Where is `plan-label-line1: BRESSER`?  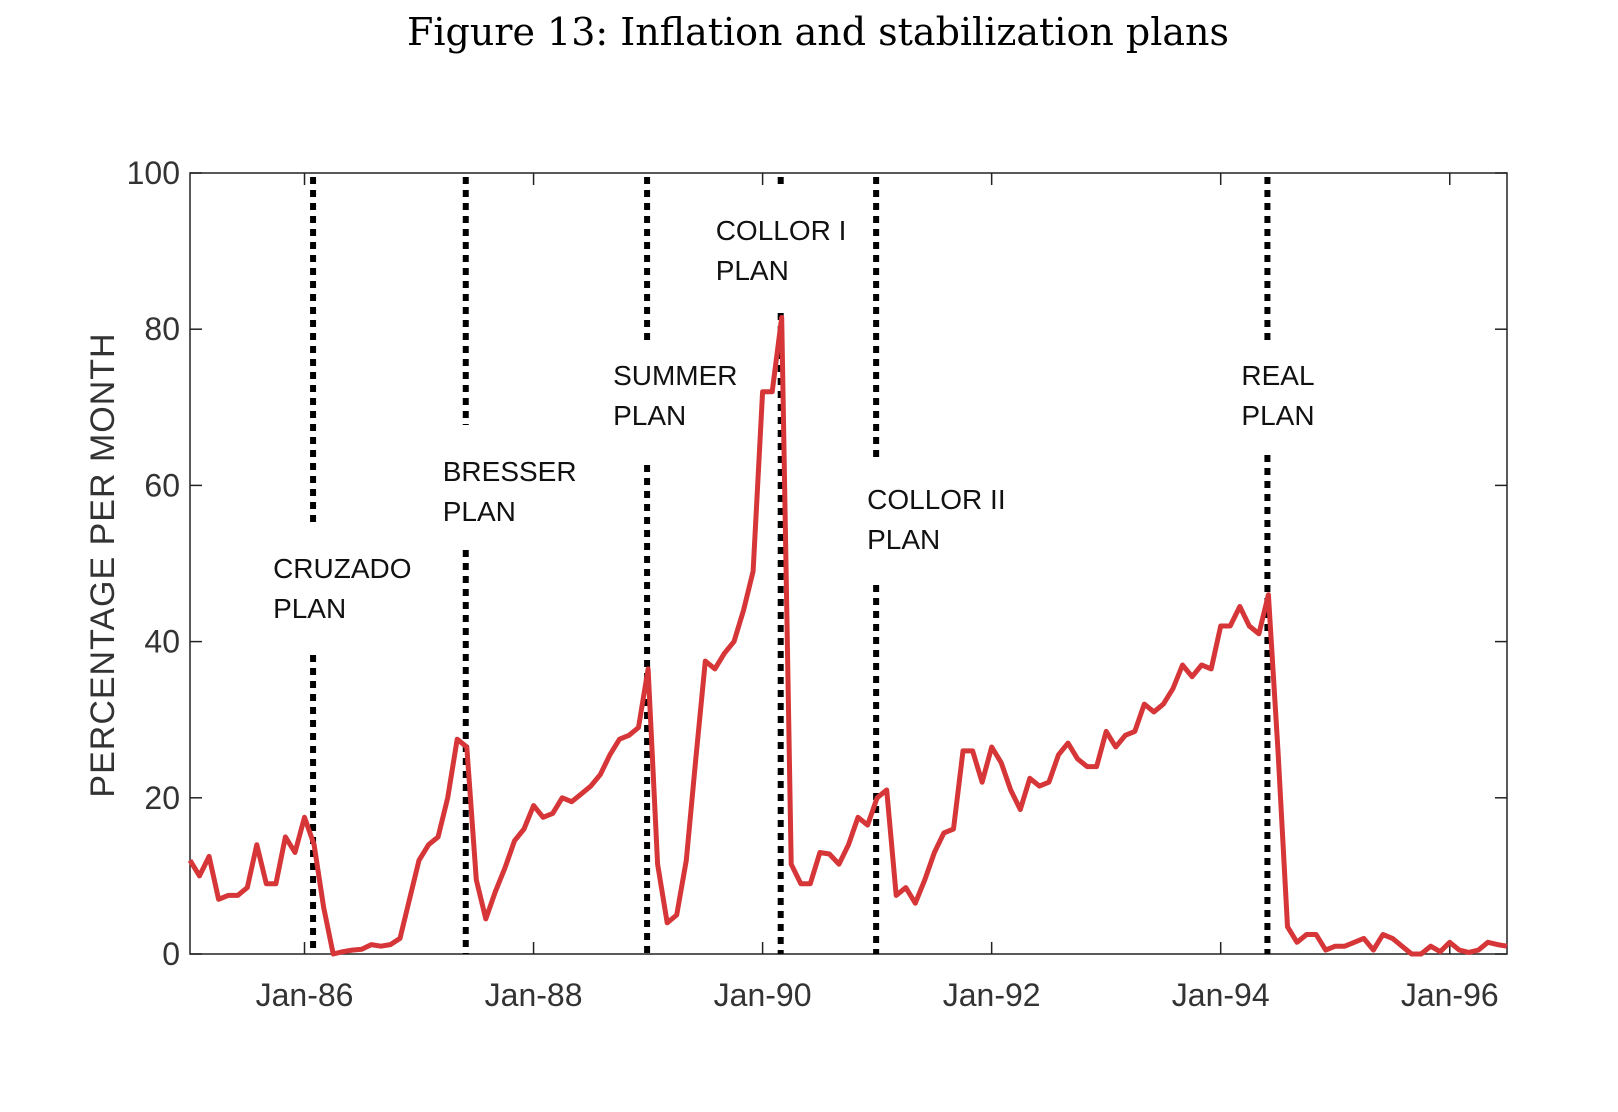
plan-label-line1: BRESSER is located at coordinates (510, 471).